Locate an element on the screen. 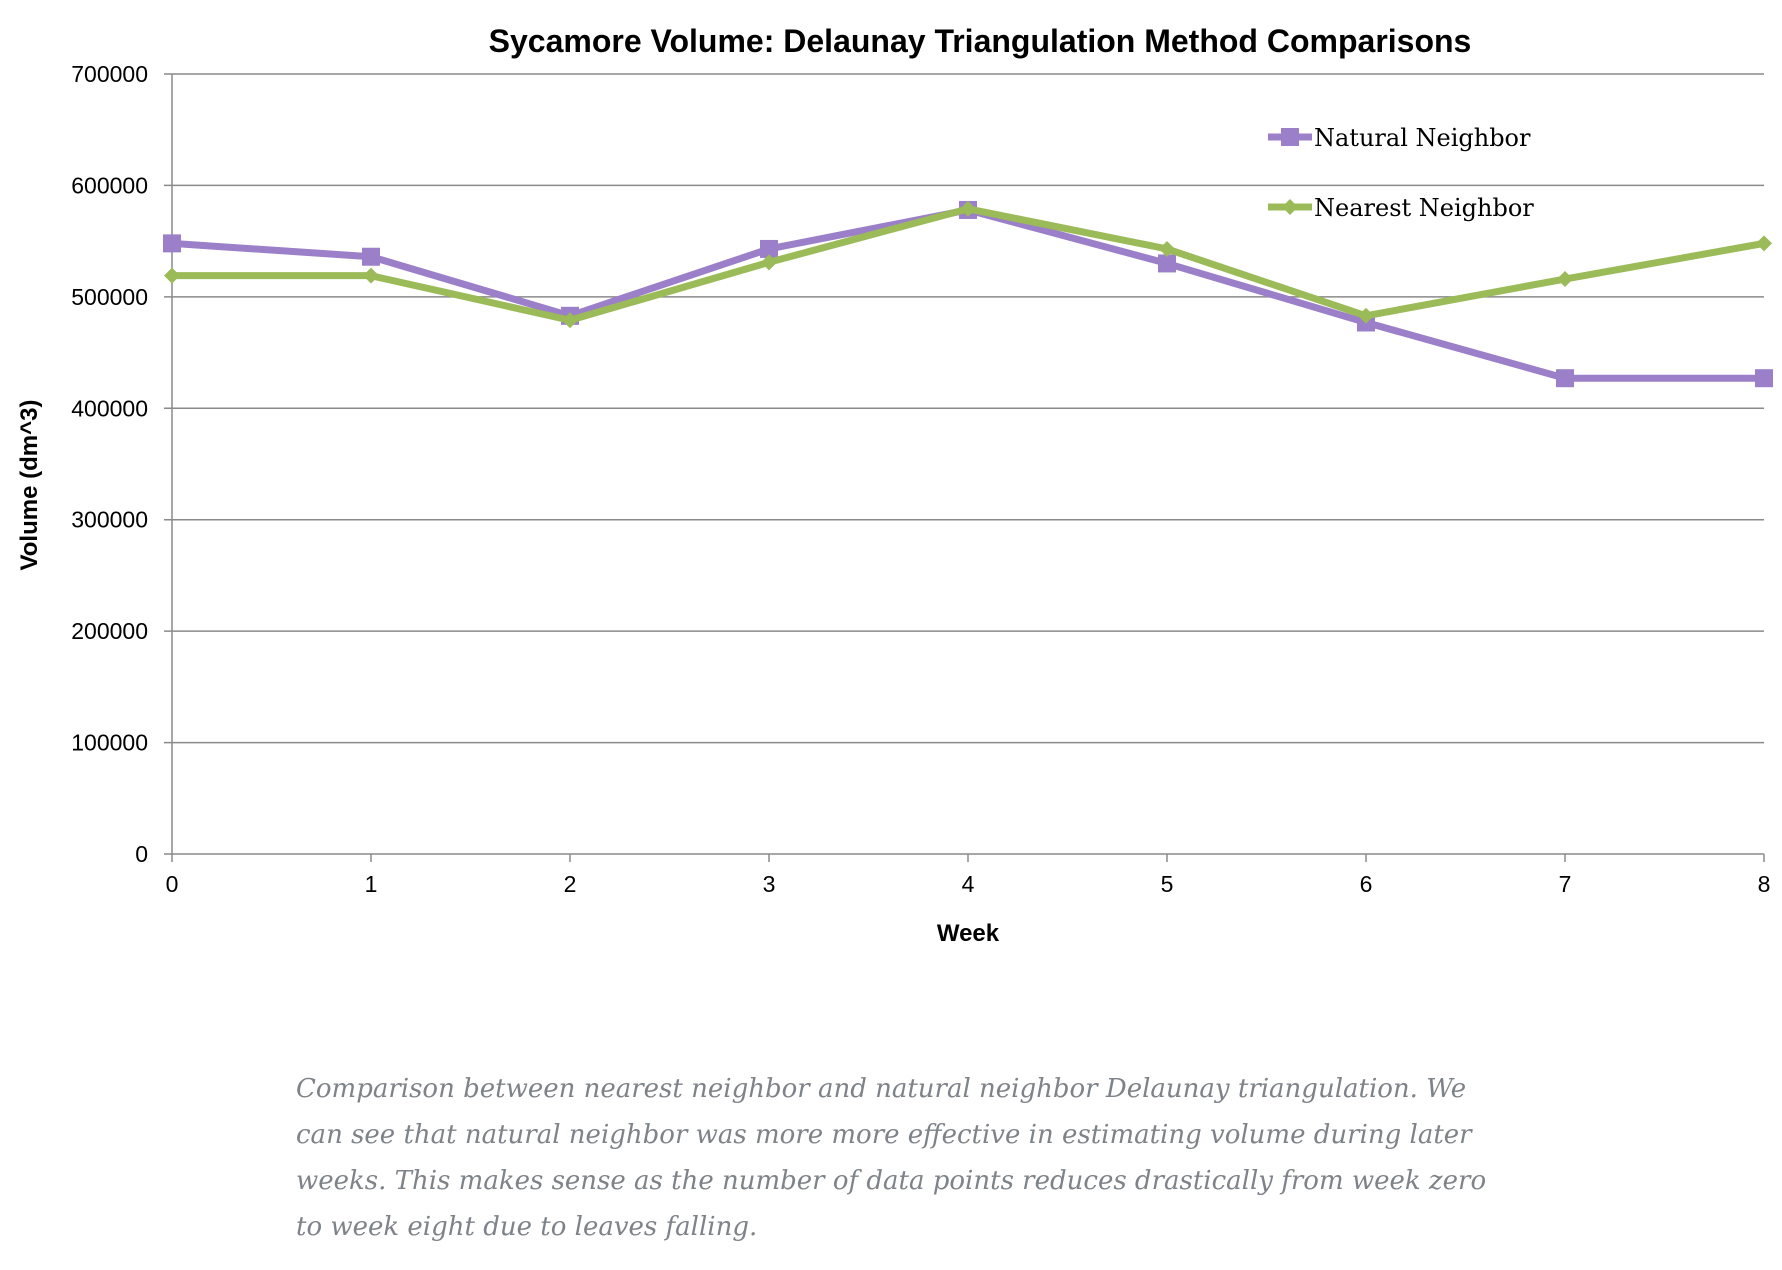 The width and height of the screenshot is (1782, 1270). x-tick-label: 2 is located at coordinates (570, 884).